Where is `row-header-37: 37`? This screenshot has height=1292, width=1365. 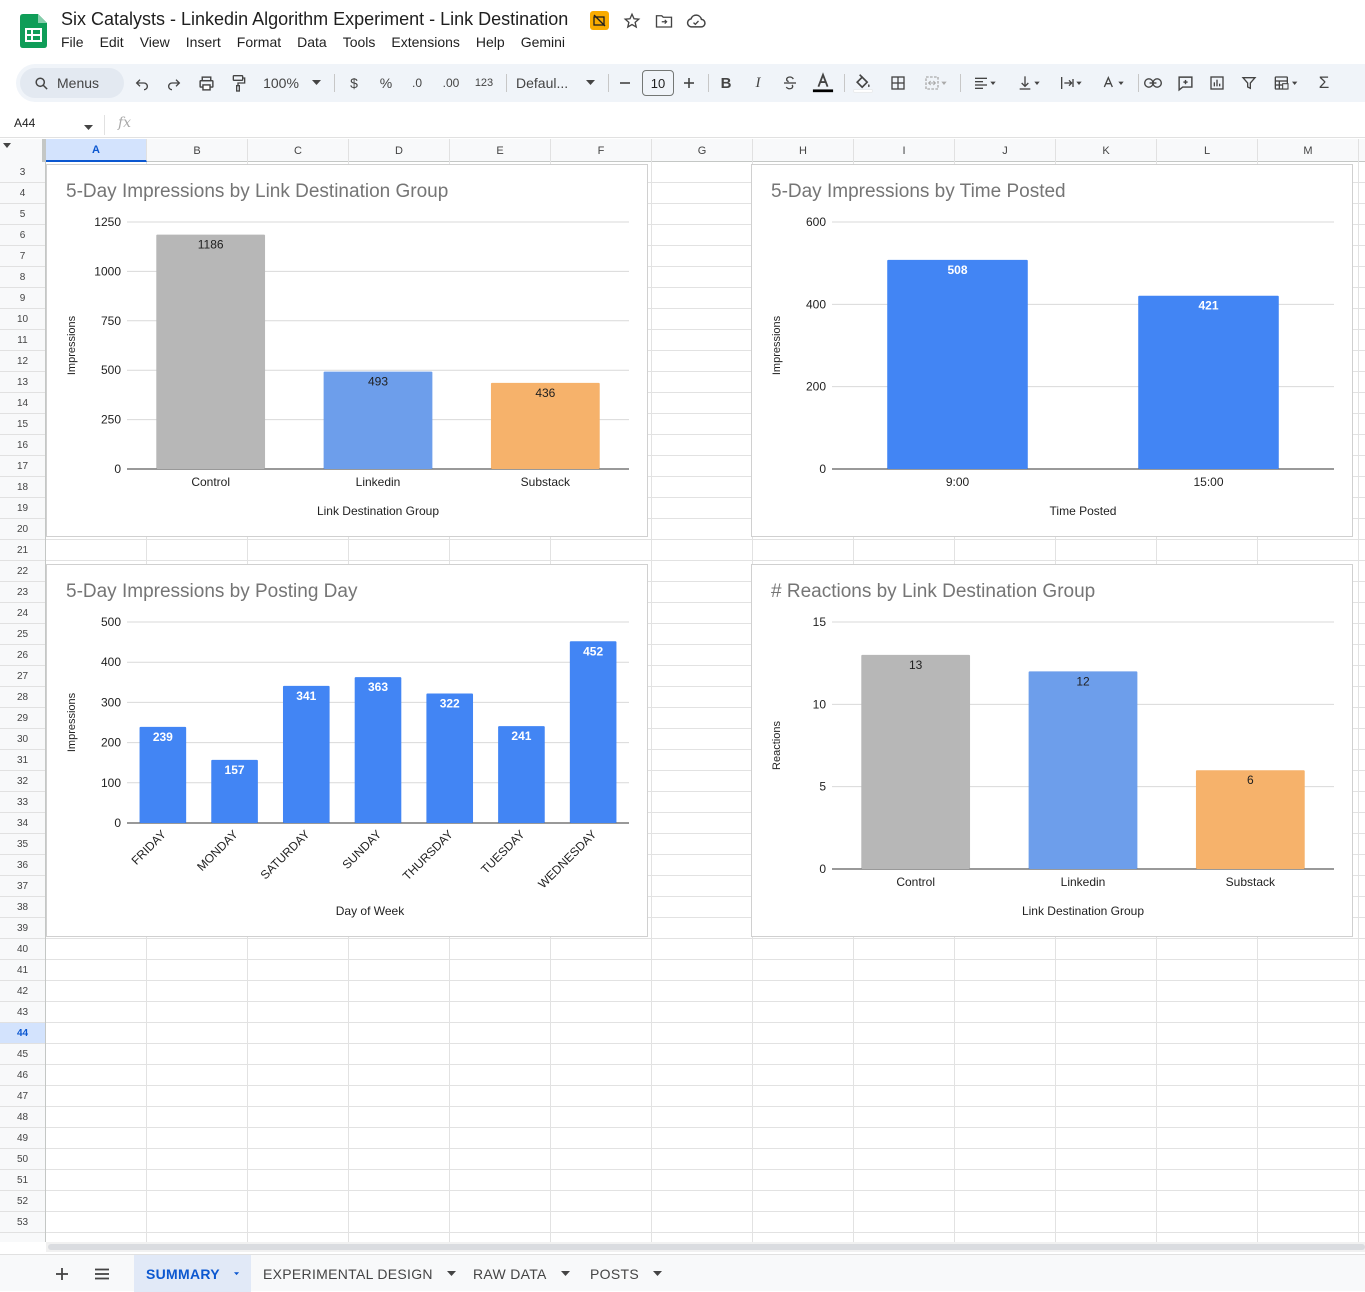 row-header-37: 37 is located at coordinates (22, 886).